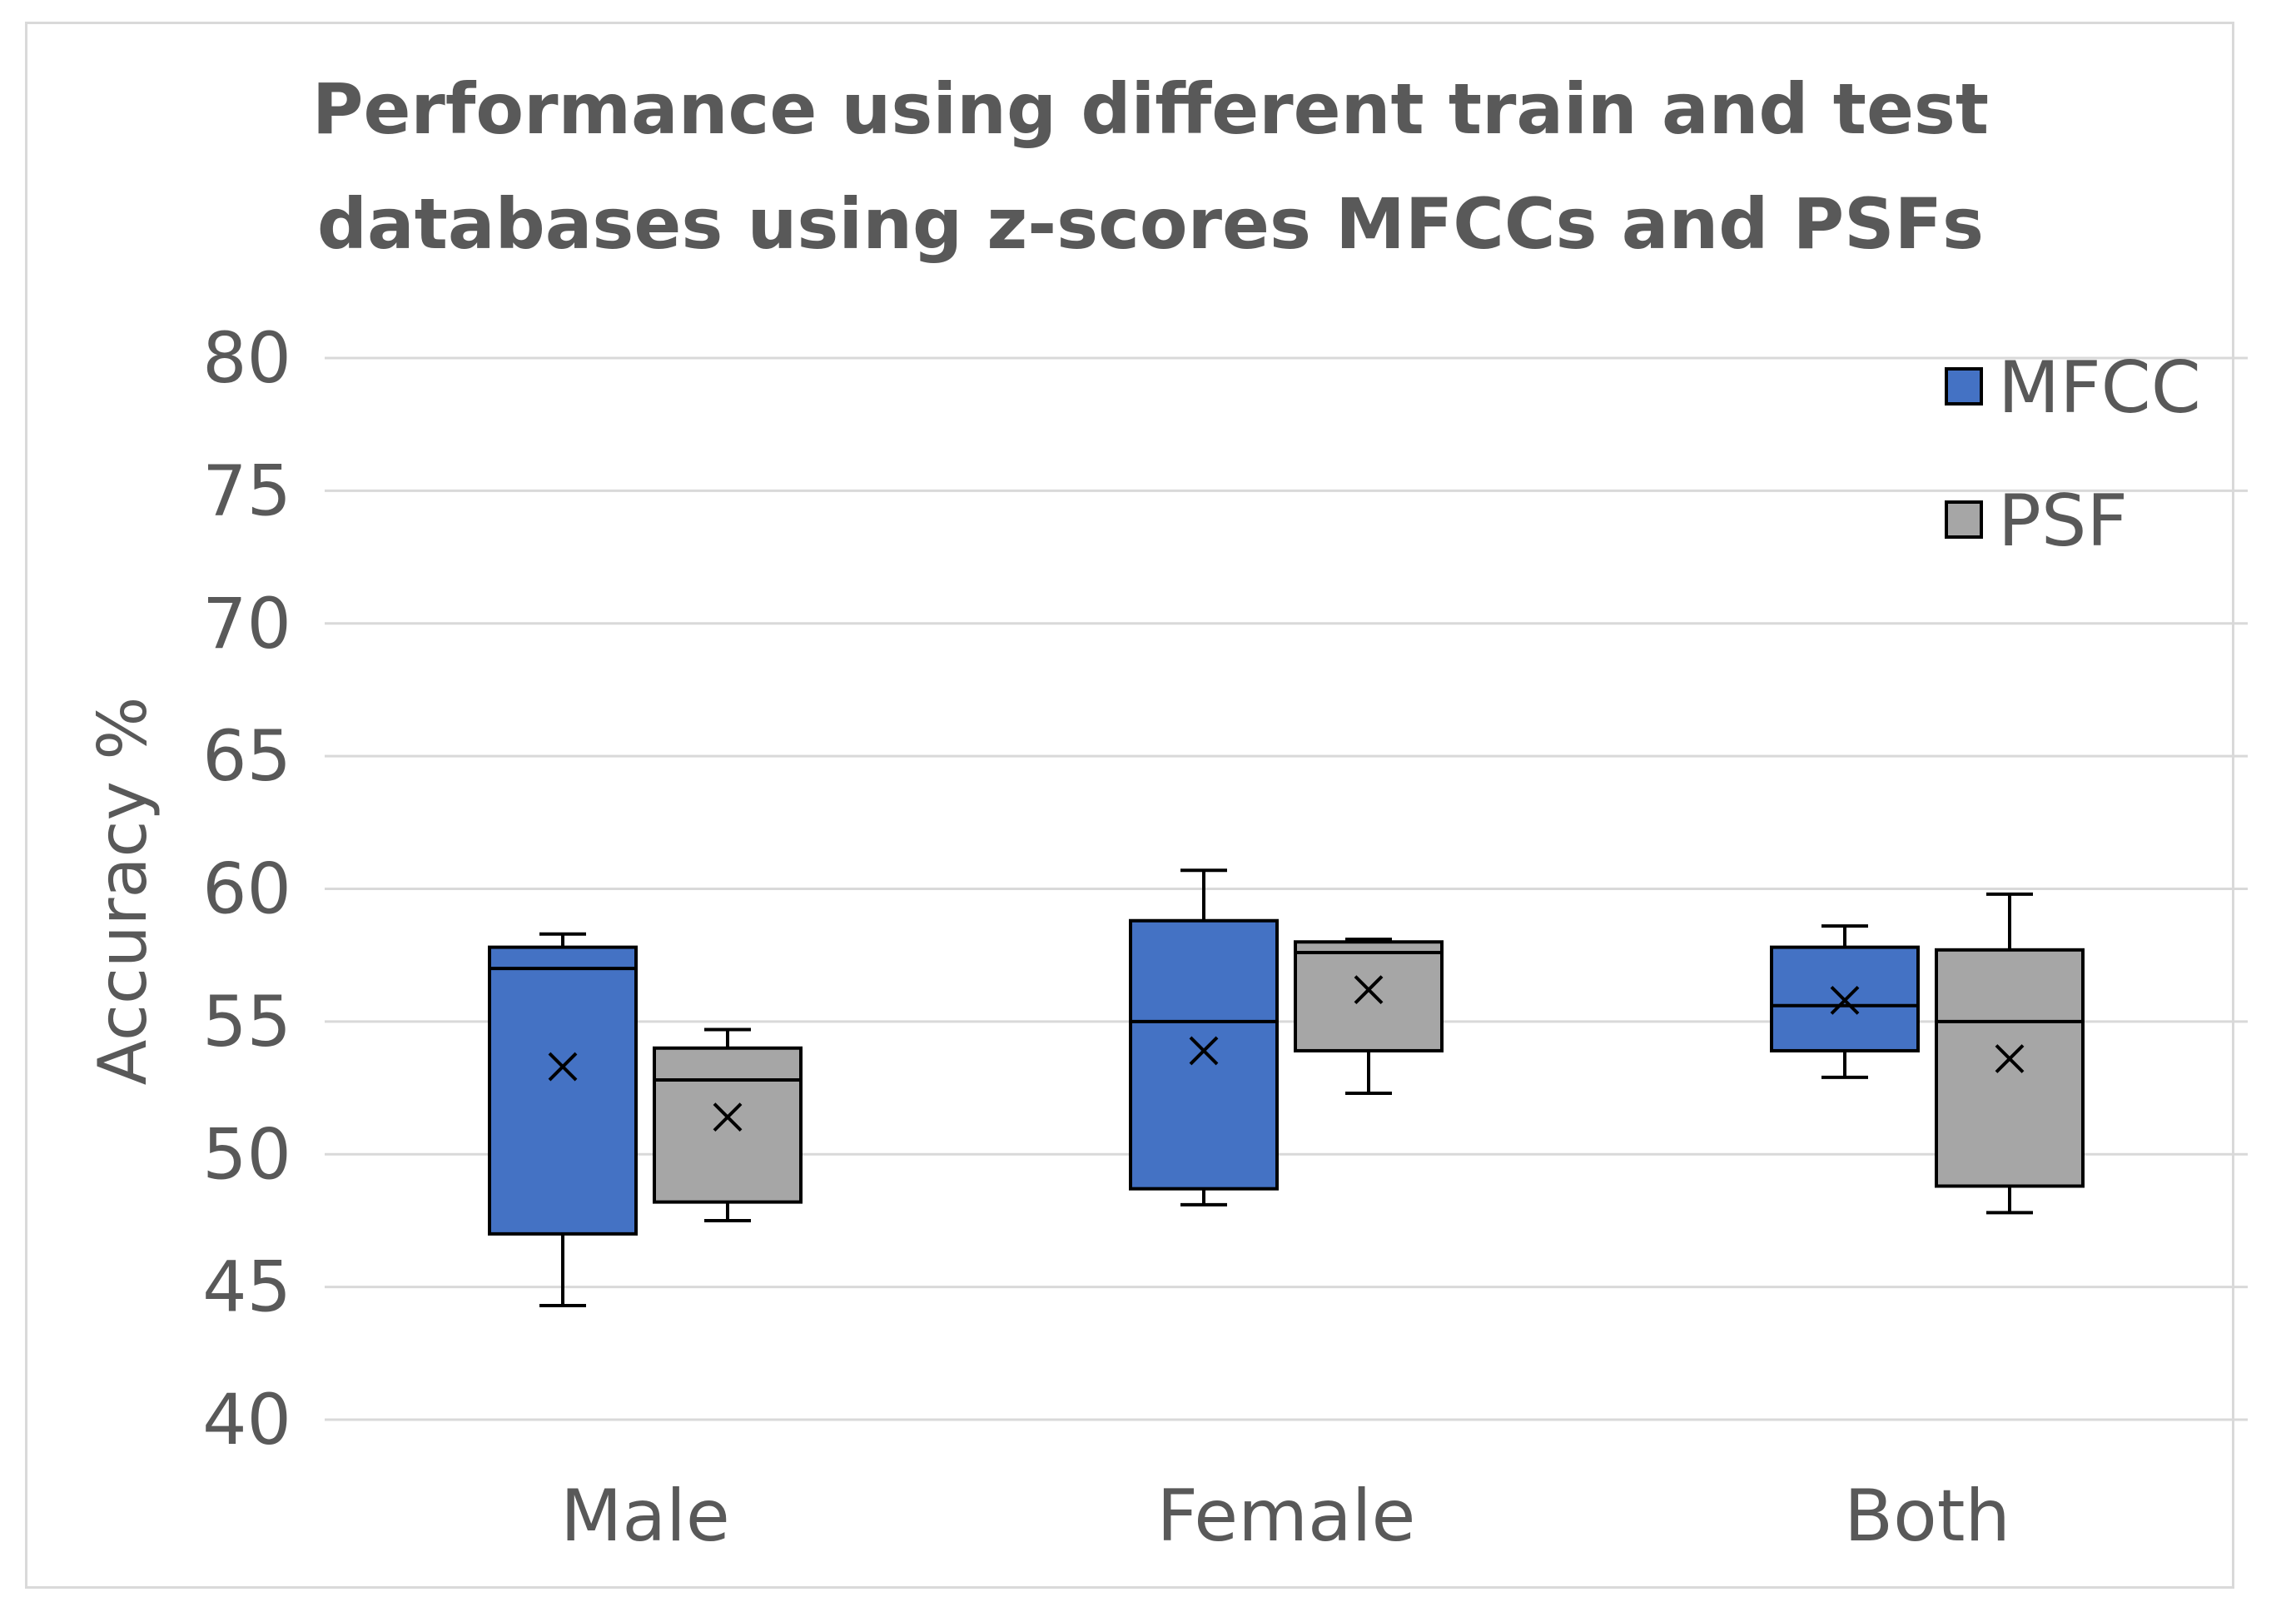  Describe the element at coordinates (1964, 386) in the screenshot. I see `legend-swatch-mfcc` at that location.